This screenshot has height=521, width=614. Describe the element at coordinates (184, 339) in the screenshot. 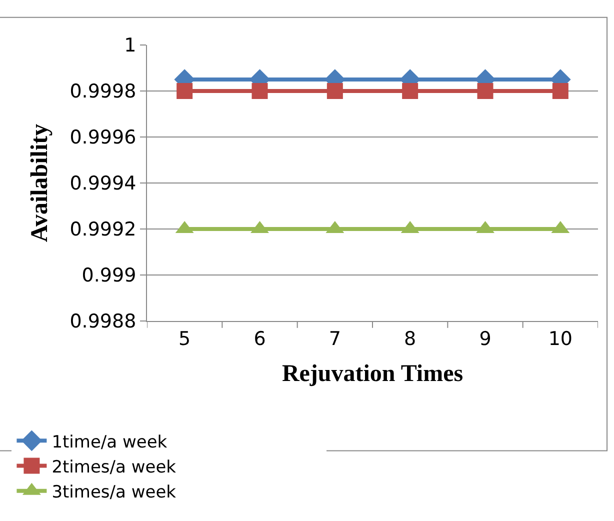

I see `x-tick-label: 5` at that location.